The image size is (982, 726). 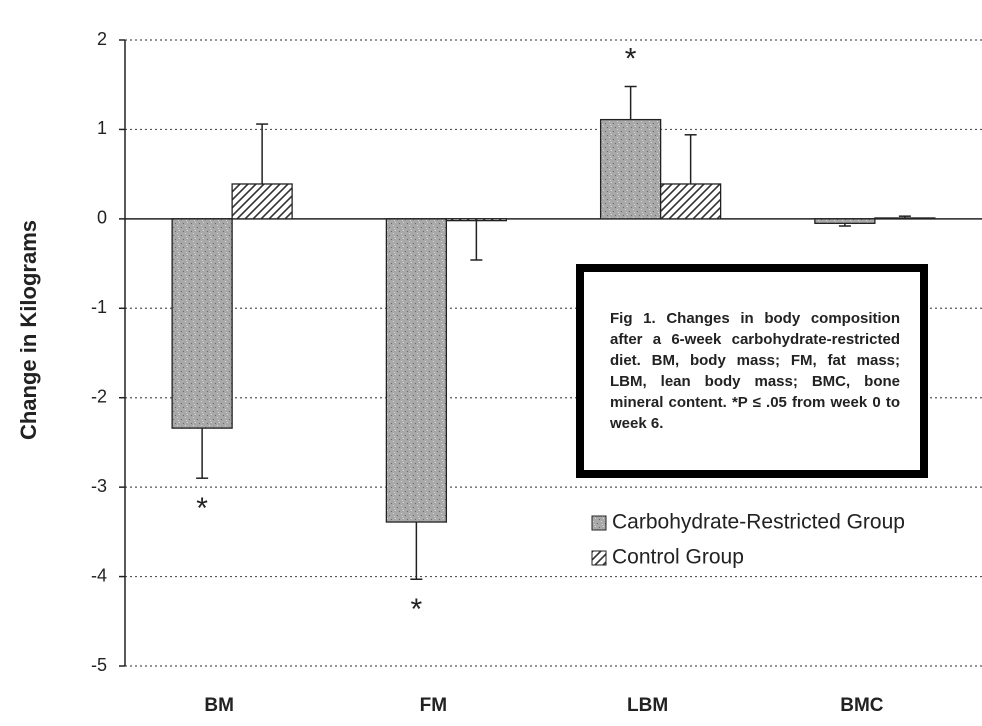 I want to click on y-tick-label: -2, so click(x=99, y=396).